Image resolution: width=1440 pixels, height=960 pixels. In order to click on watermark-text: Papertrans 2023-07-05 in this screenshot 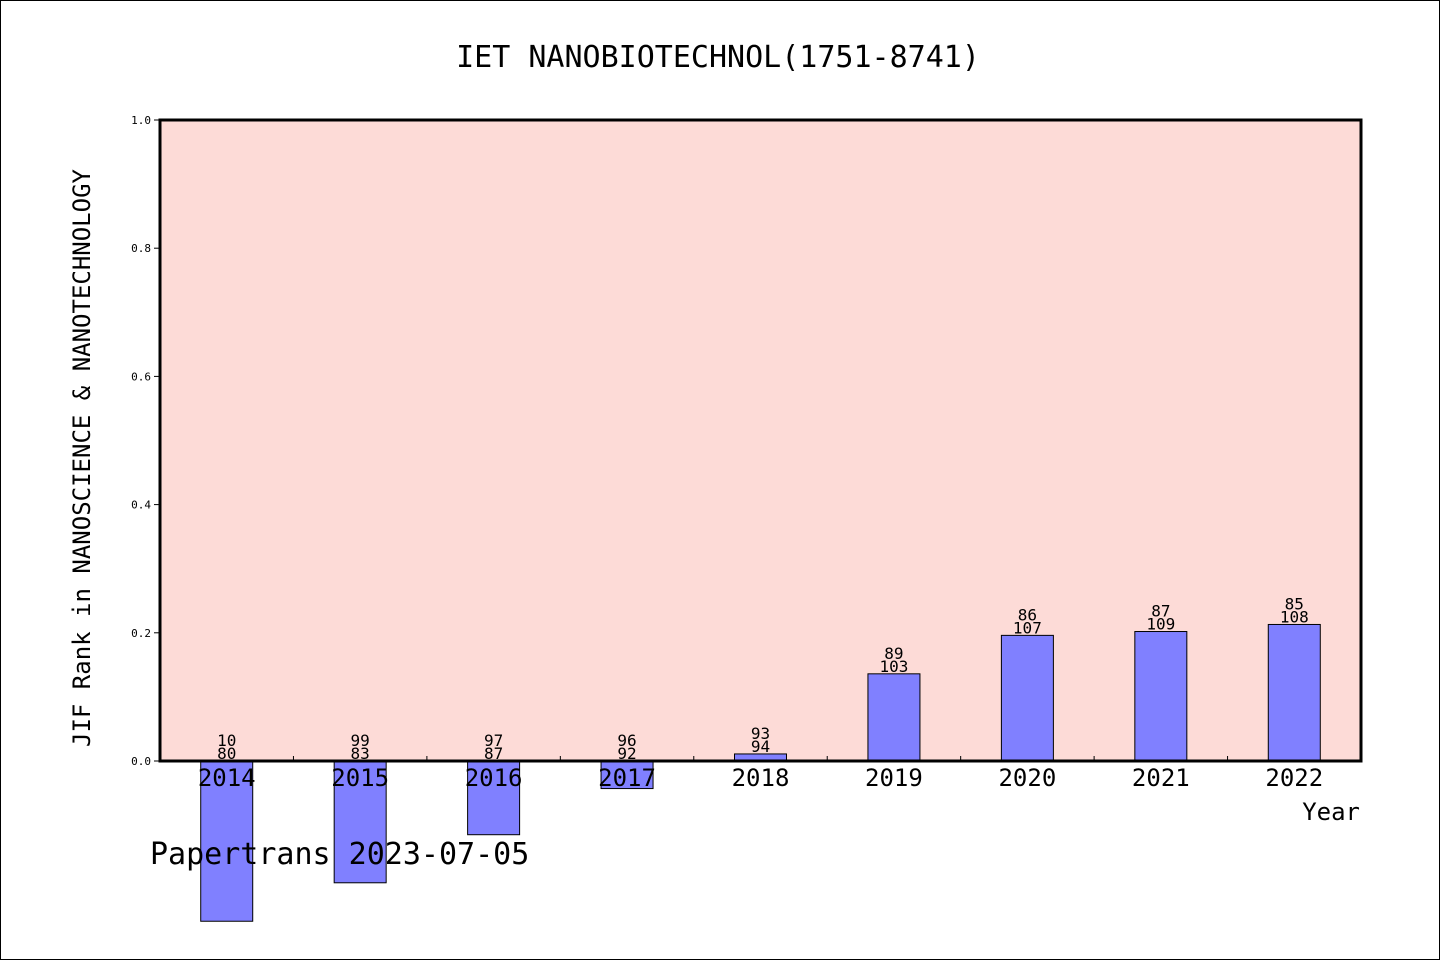, I will do `click(339, 854)`.